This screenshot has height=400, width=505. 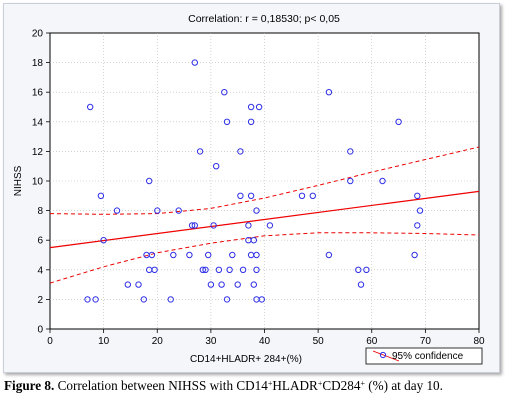 I want to click on caption-sup-2: +, so click(x=320, y=383).